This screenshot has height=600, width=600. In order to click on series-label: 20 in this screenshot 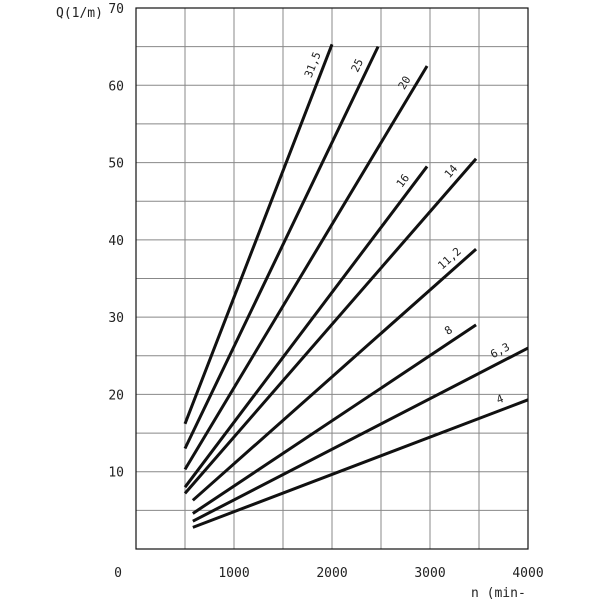, I will do `click(405, 83)`.